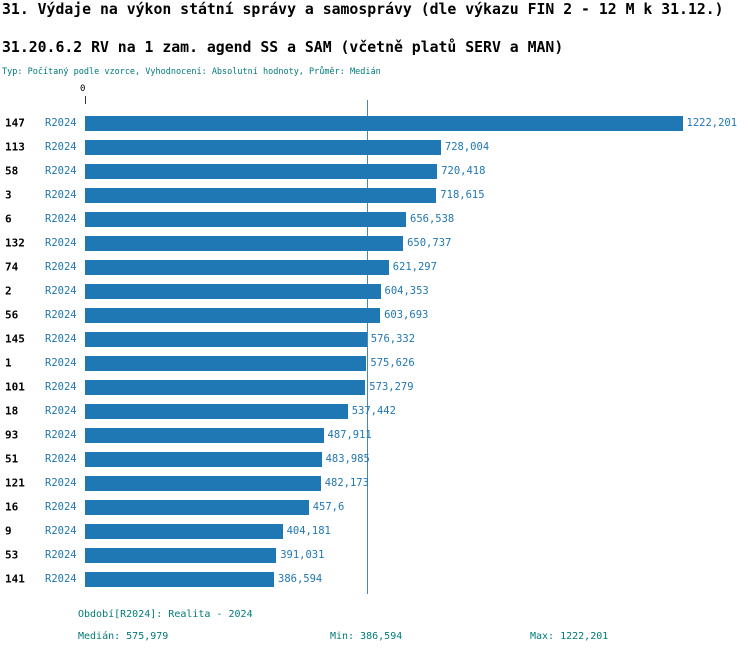 The height and width of the screenshot is (654, 750). What do you see at coordinates (349, 435) in the screenshot?
I see `row-value-label: 487,911` at bounding box center [349, 435].